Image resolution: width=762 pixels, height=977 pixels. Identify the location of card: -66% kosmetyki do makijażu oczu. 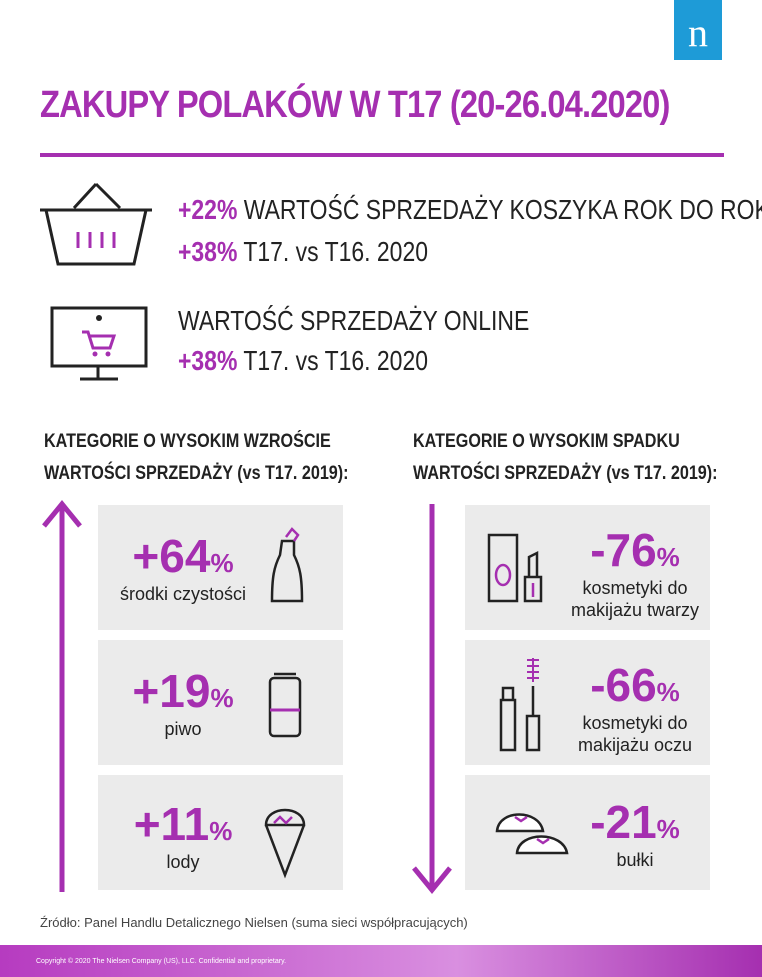
(587, 702).